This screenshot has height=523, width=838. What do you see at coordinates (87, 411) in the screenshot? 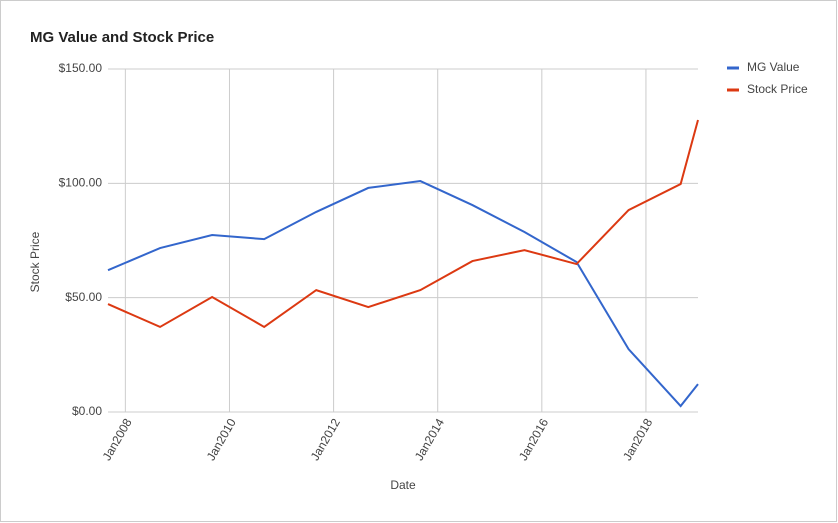
I see `y-tick-label: $0.00` at bounding box center [87, 411].